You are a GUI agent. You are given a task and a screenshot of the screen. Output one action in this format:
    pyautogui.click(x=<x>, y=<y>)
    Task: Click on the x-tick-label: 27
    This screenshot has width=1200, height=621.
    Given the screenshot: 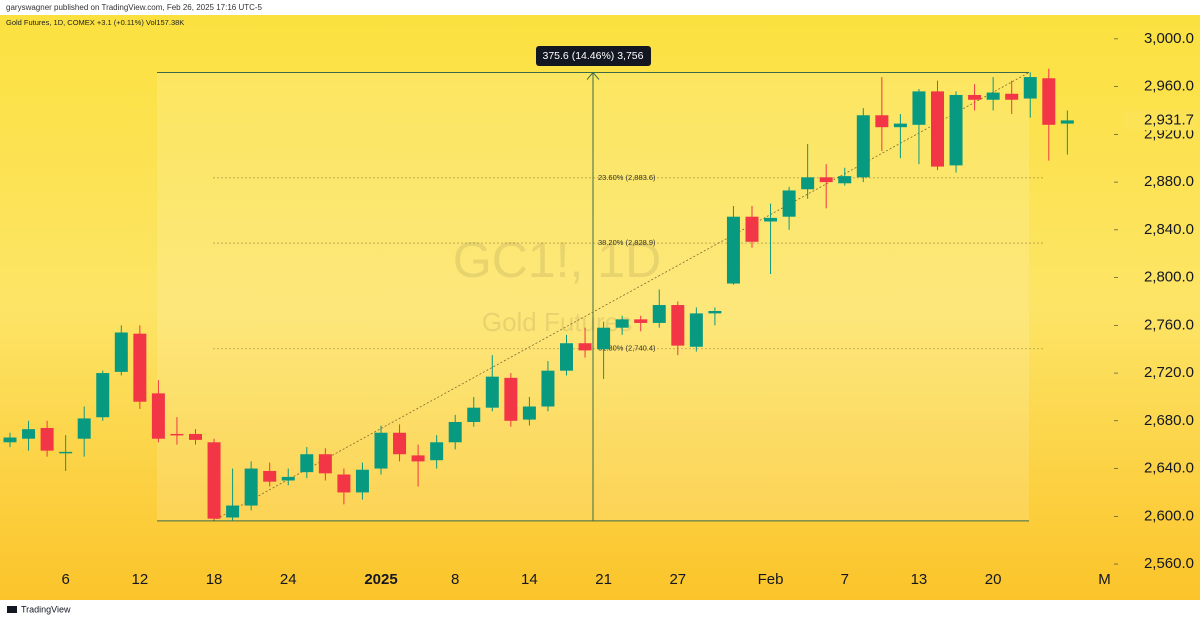 What is the action you would take?
    pyautogui.click(x=677, y=579)
    